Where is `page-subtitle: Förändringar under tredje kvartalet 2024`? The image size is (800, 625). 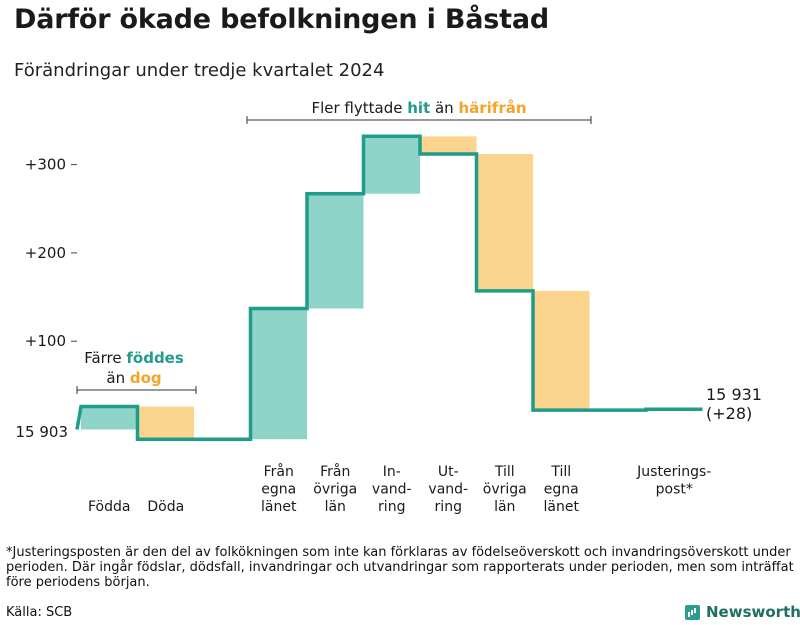
page-subtitle: Förändringar under tredje kvartalet 2024 is located at coordinates (199, 70).